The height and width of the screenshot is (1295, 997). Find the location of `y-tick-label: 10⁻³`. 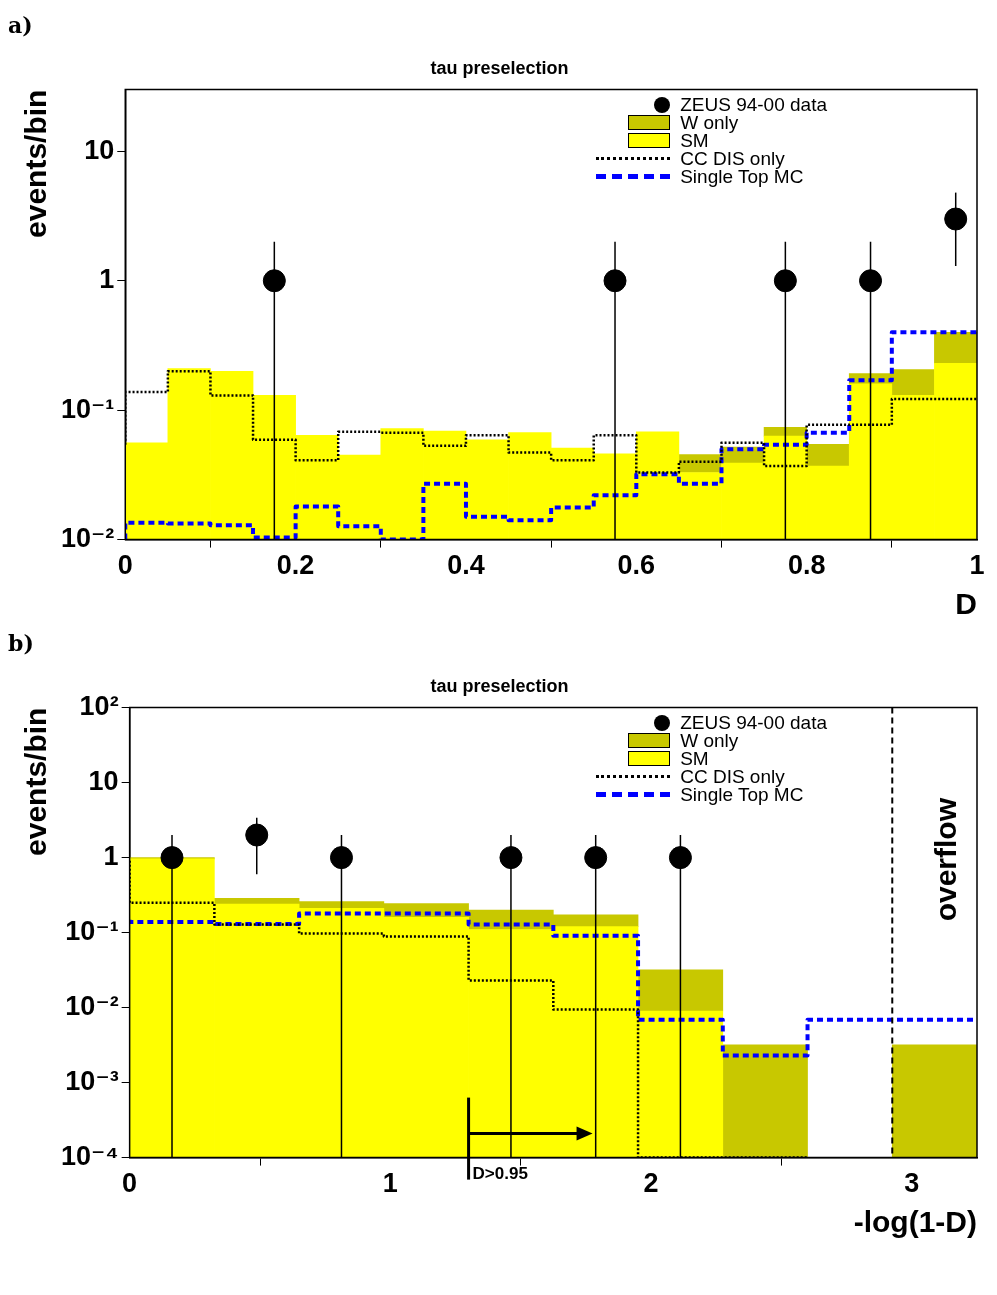

y-tick-label: 10⁻³ is located at coordinates (92, 1081).